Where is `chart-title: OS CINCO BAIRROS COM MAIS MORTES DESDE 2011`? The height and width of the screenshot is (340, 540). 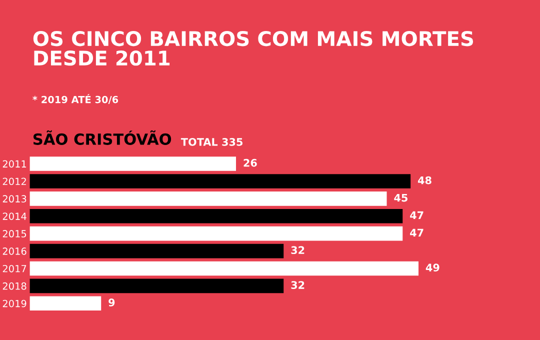
chart-title: OS CINCO BAIRROS COM MAIS MORTES DESDE 2011 is located at coordinates (253, 48).